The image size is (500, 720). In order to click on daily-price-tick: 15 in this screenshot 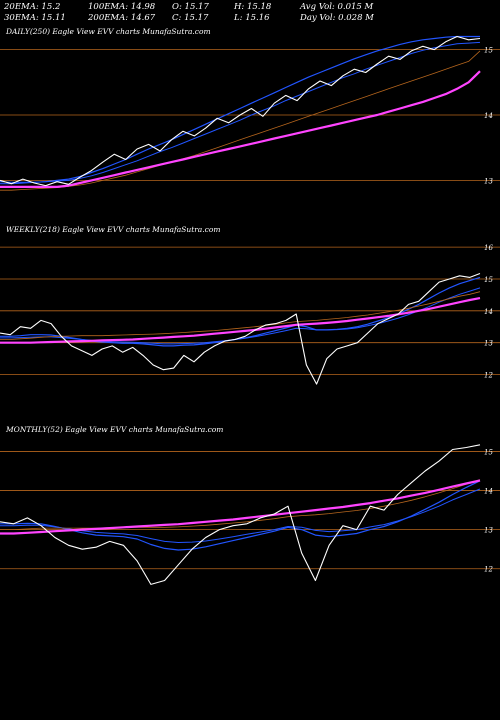, I will do `click(488, 51)`.